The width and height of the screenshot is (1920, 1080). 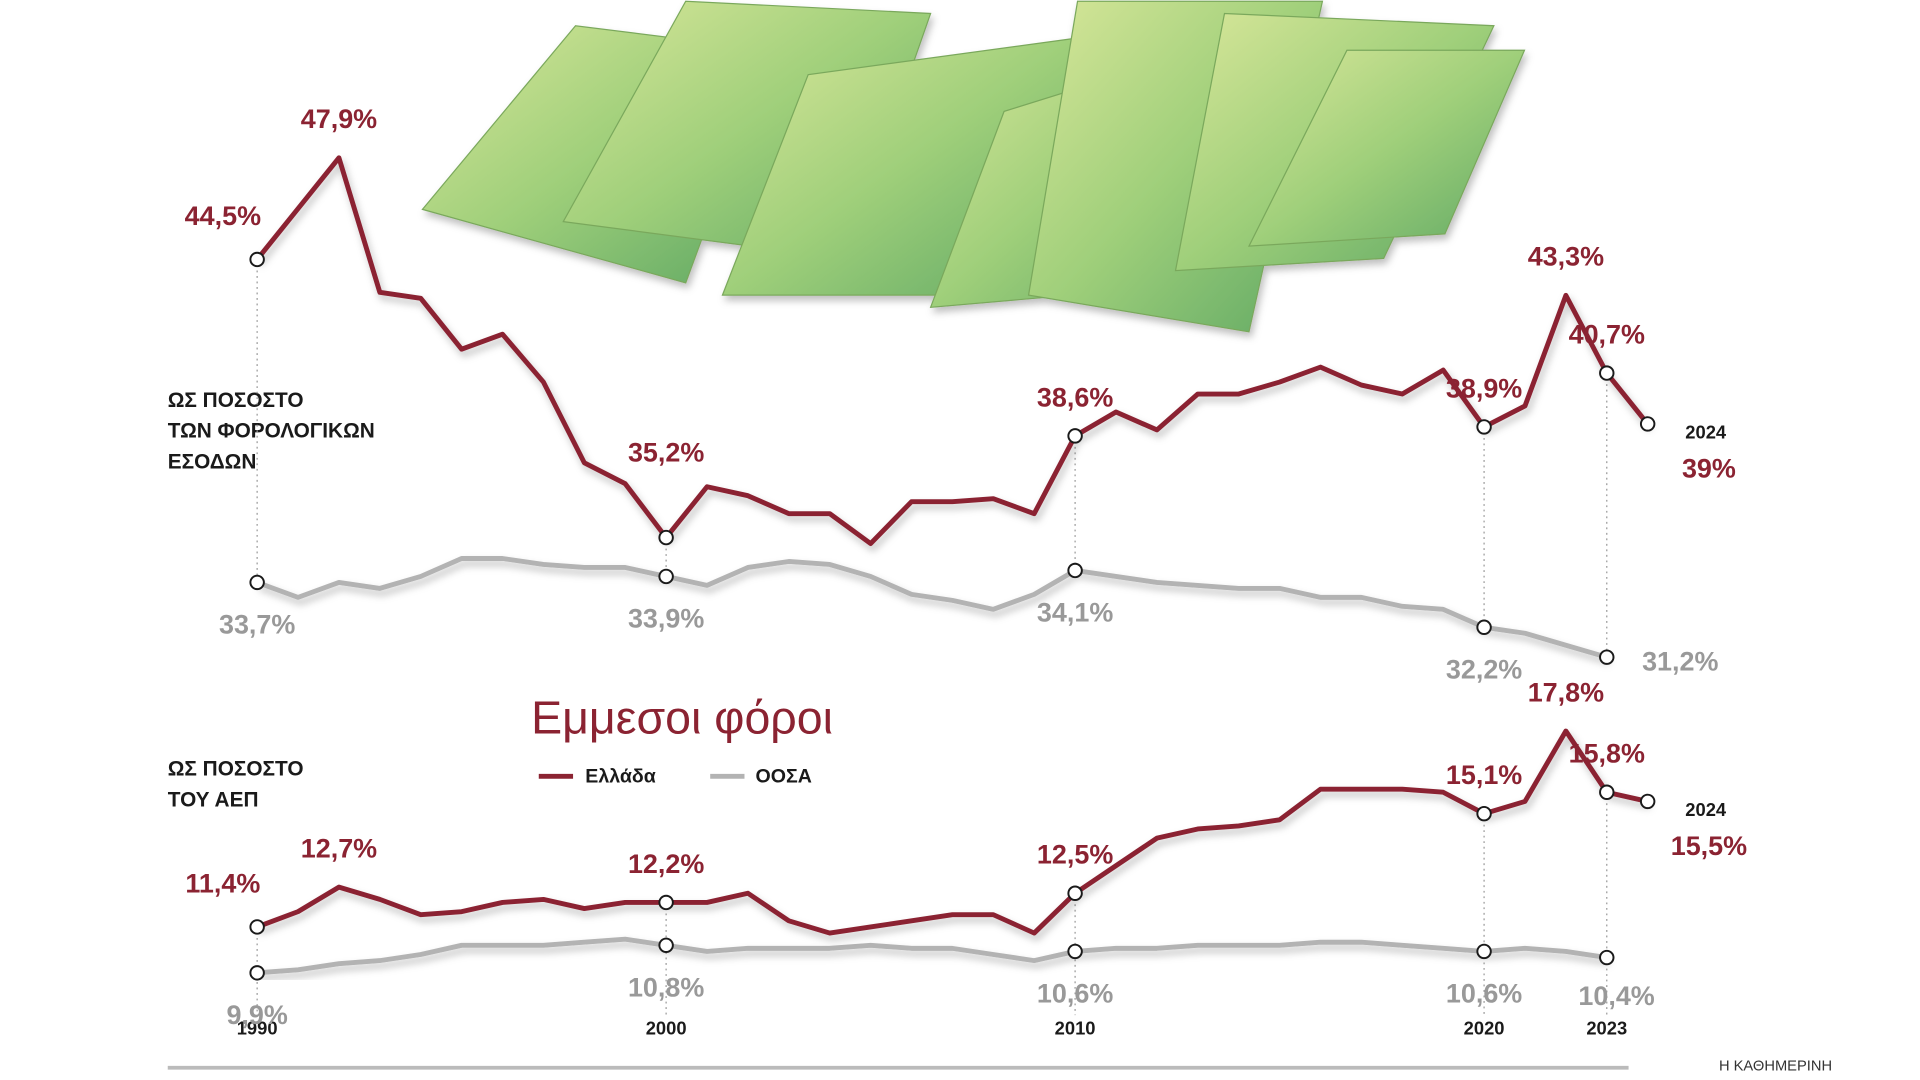 I want to click on legend-label: ΟΟΣΑ, so click(x=784, y=777).